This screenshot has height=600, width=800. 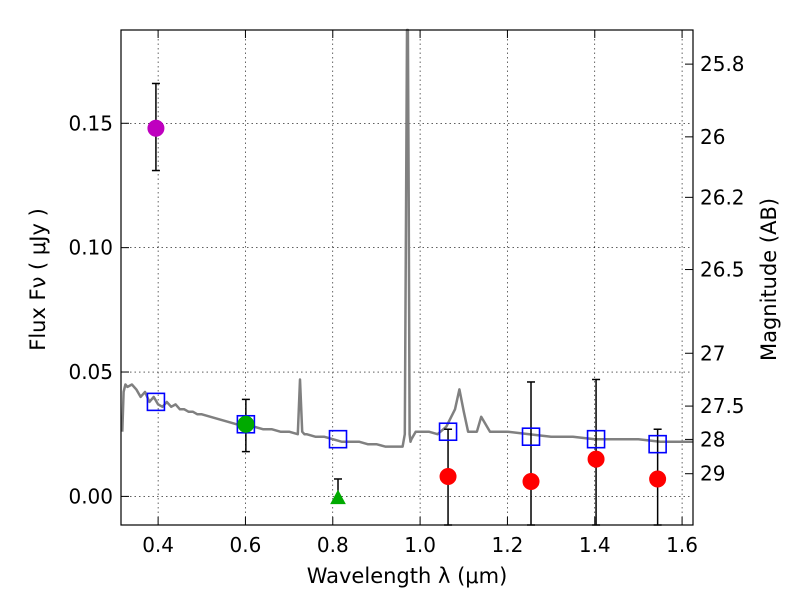 I want to click on y-tick-labels: 0.00 0.05 0.10 0.15, so click(x=90, y=309).